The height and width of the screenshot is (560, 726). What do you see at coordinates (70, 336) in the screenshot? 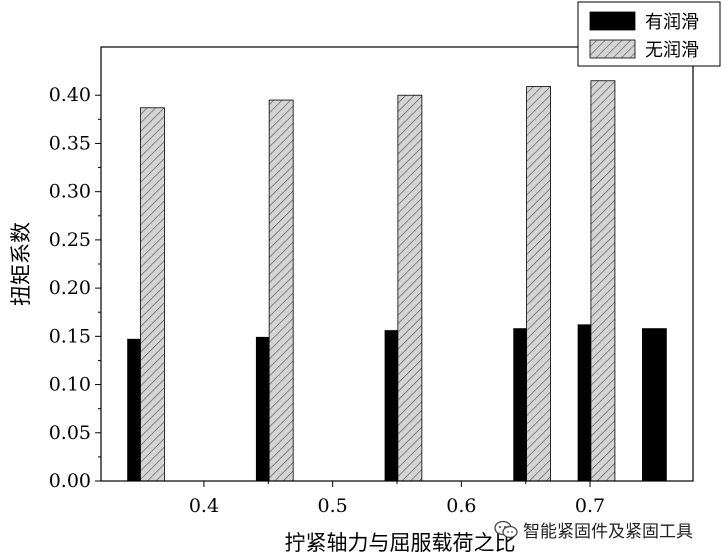
I see `y-tick-label: 0.15` at bounding box center [70, 336].